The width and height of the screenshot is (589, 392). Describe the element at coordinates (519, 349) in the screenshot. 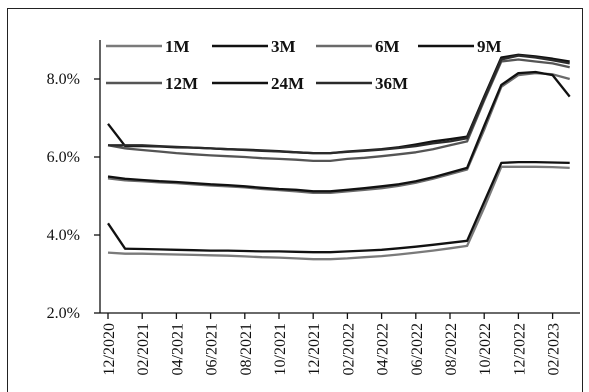

I see `x-tick-label: 12/2022` at that location.